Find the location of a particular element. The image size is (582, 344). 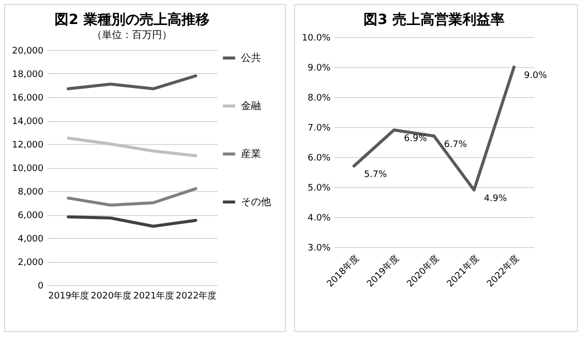

x-tick-label: 2022年度 is located at coordinates (196, 296).